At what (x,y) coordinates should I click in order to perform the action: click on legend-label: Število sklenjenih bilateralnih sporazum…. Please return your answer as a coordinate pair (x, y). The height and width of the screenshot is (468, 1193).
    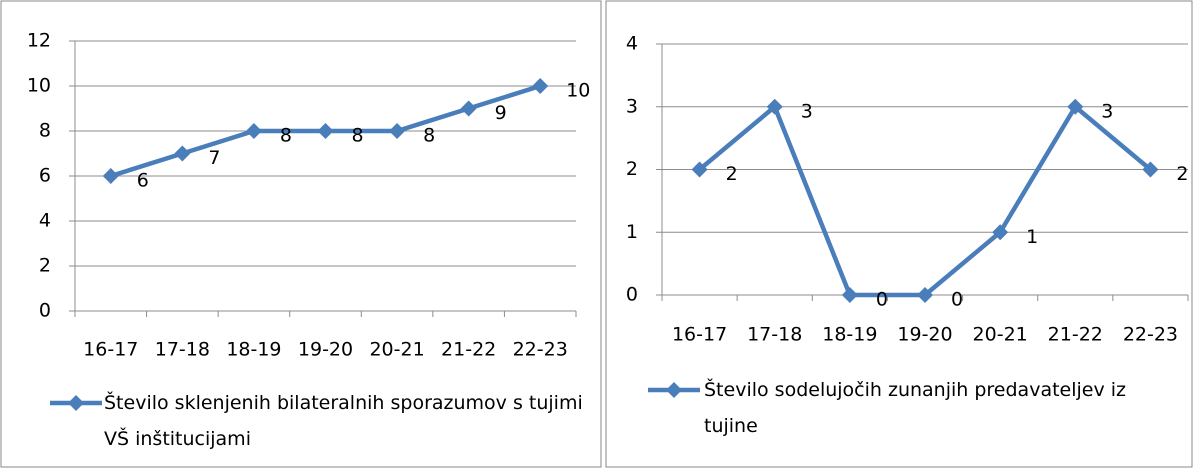
    Looking at the image, I should click on (343, 421).